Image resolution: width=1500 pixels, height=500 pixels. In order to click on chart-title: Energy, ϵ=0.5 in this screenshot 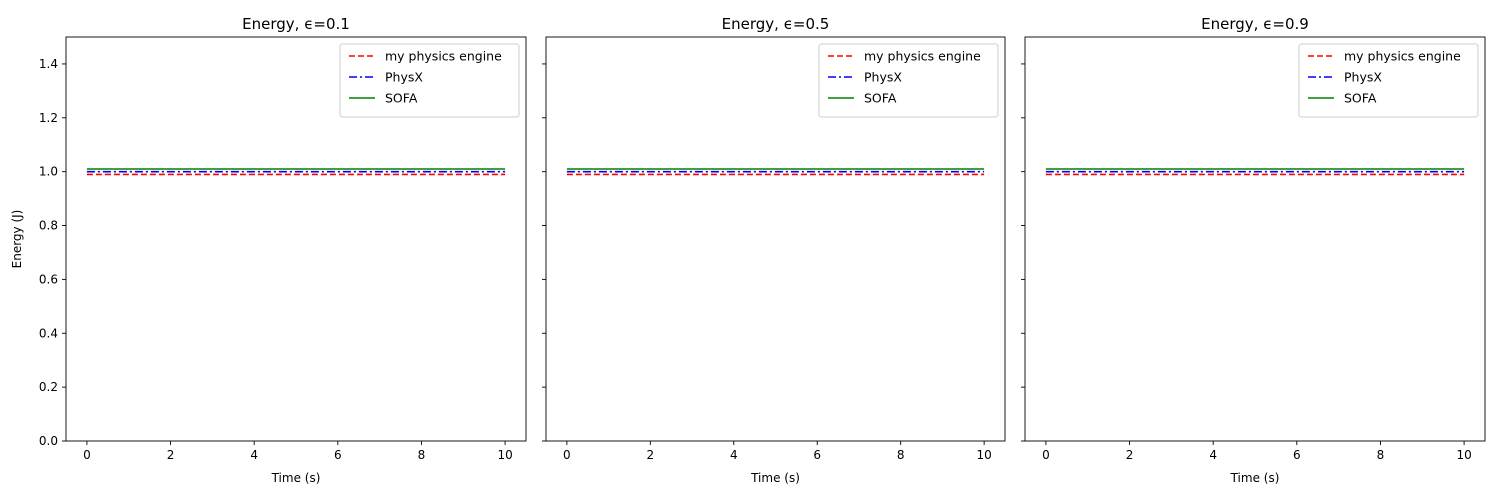, I will do `click(776, 24)`.